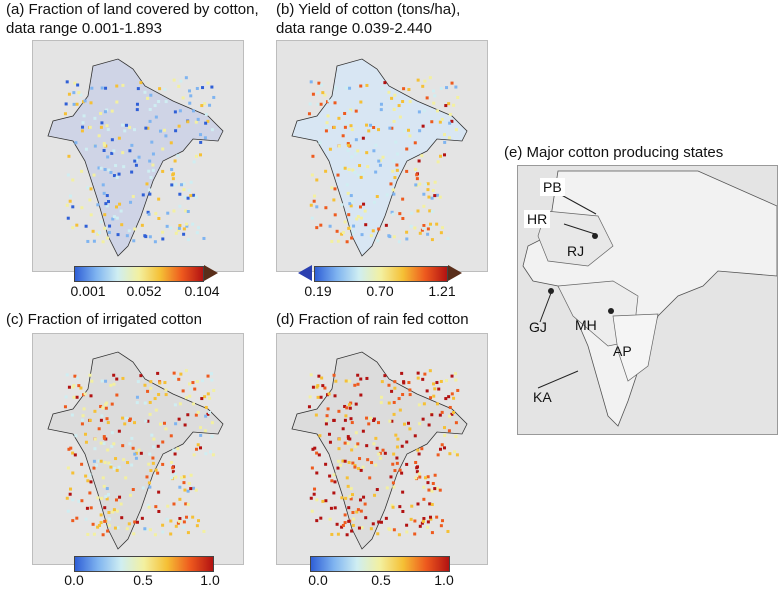 This screenshot has width=778, height=590. I want to click on state-label-ap: AP, so click(622, 351).